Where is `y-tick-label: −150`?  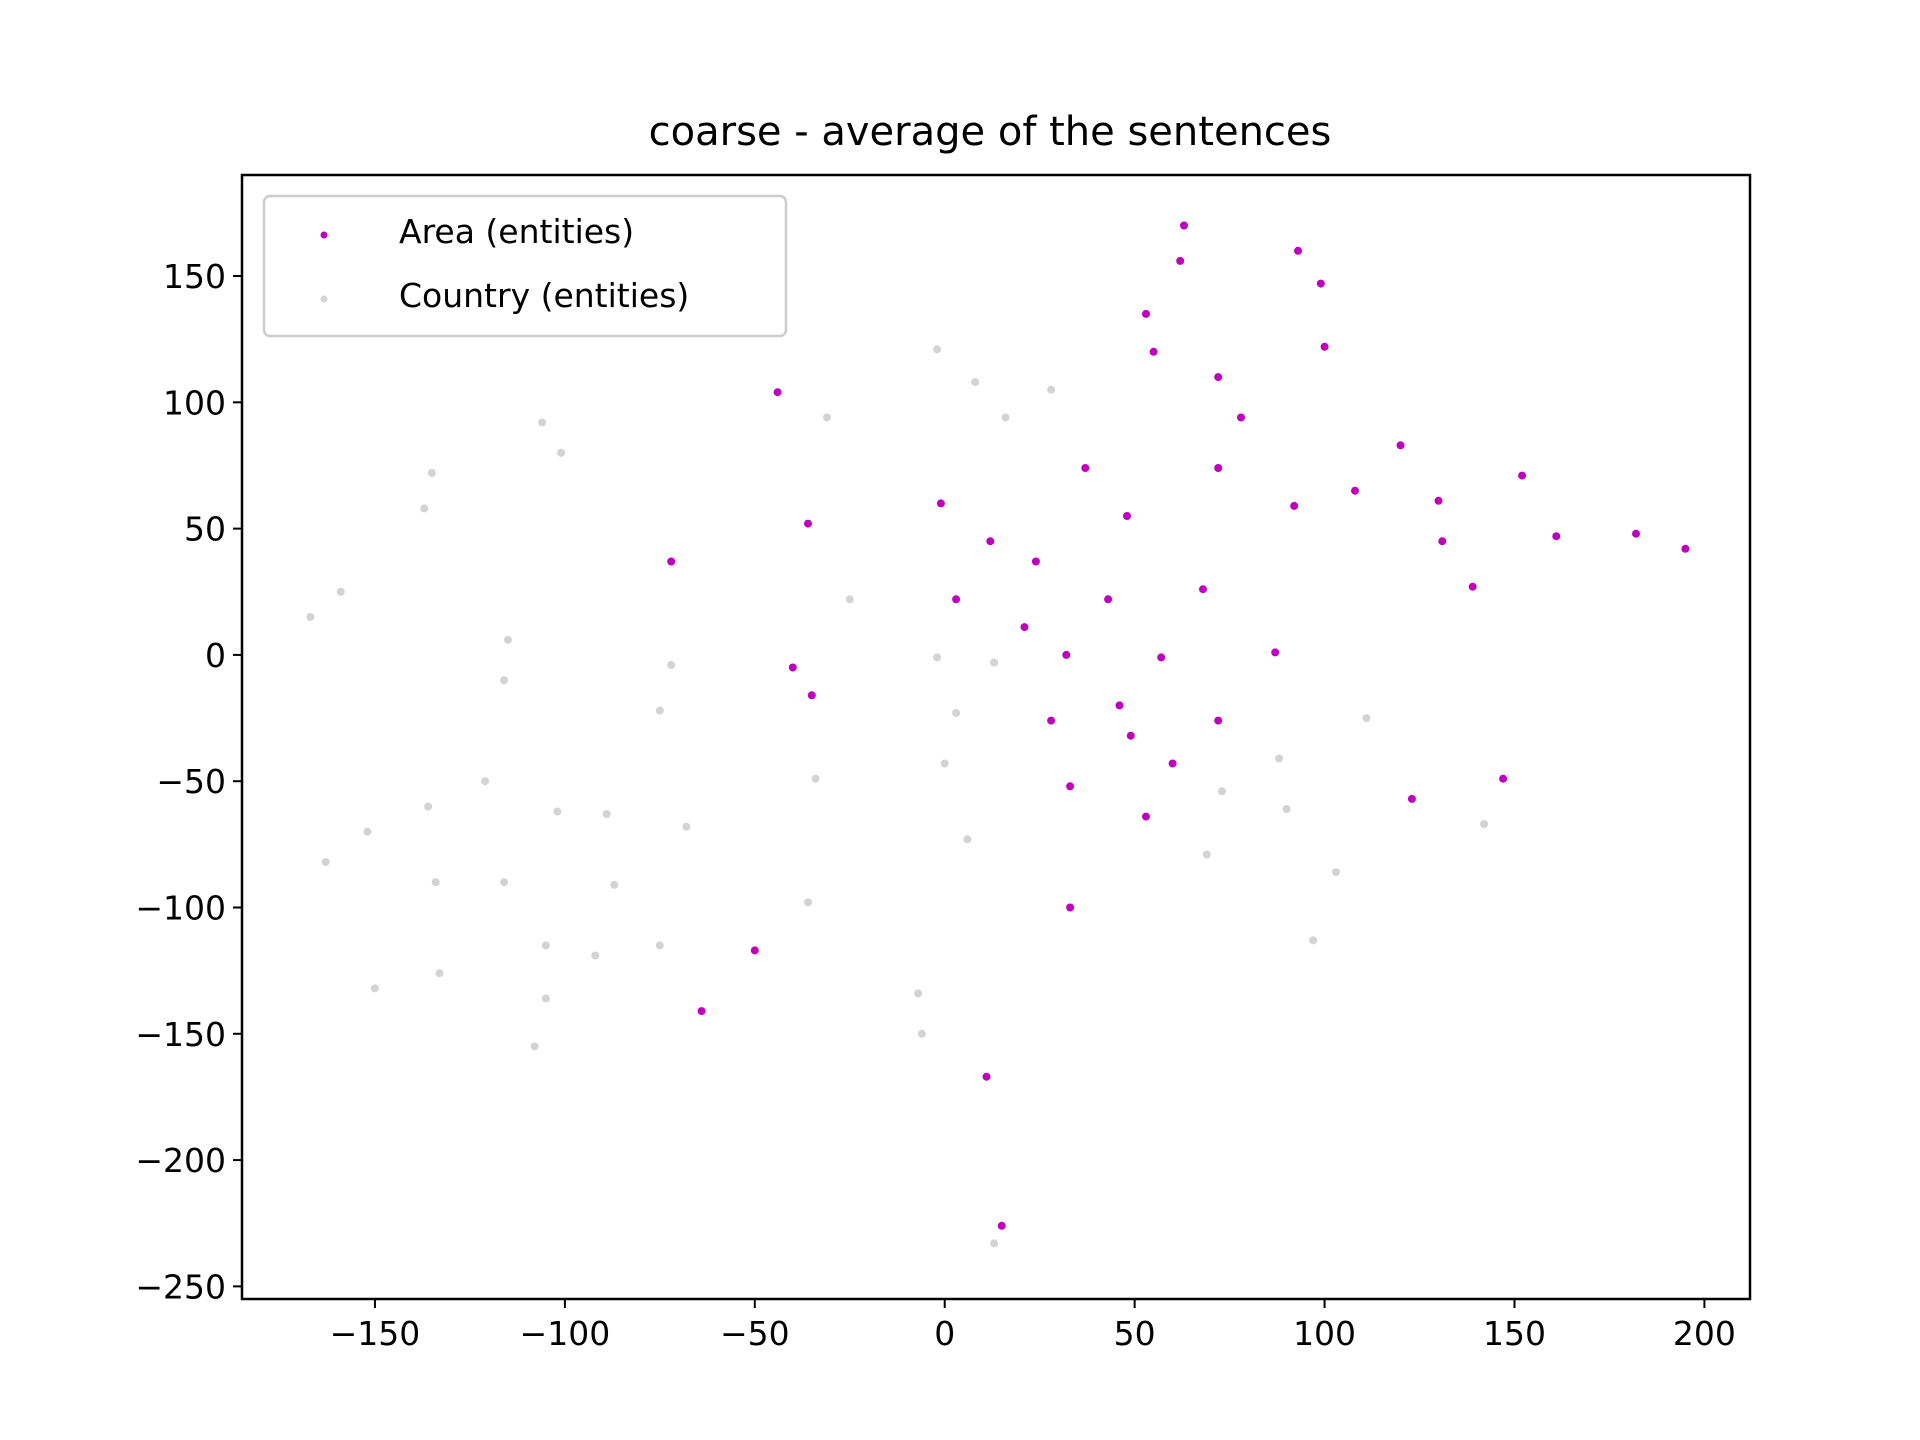
y-tick-label: −150 is located at coordinates (180, 1034).